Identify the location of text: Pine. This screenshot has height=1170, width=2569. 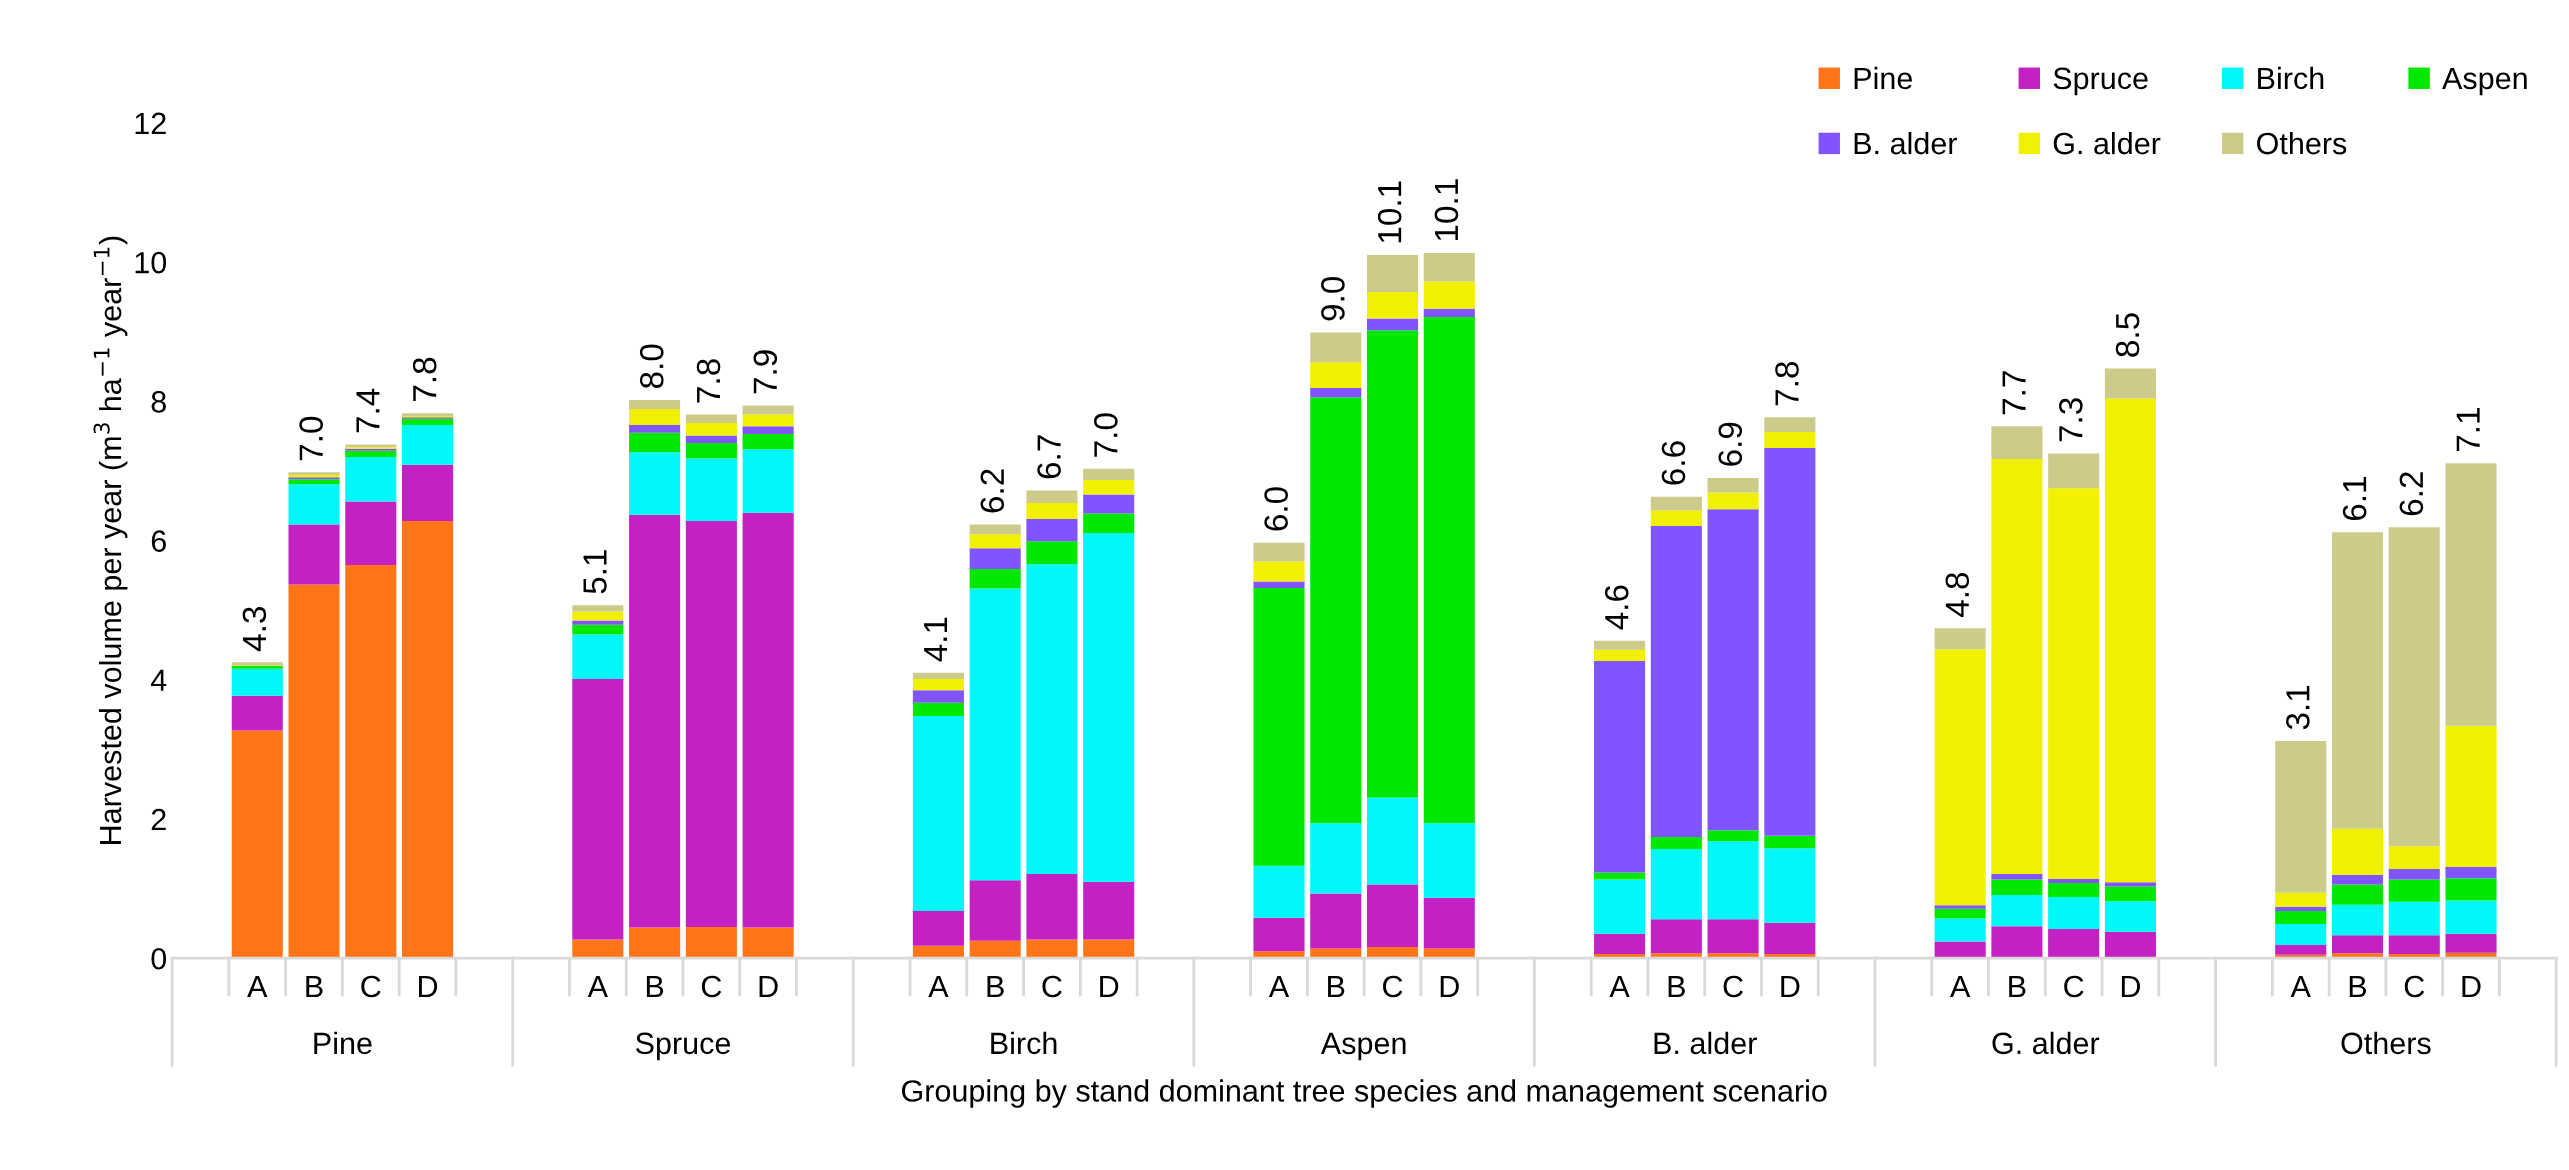
(343, 1043).